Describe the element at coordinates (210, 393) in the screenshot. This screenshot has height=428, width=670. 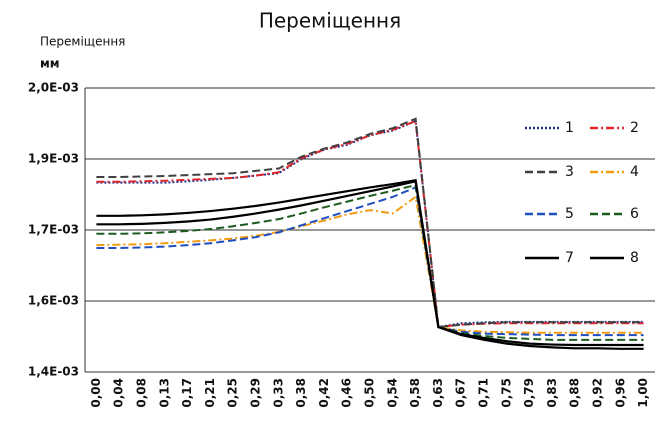
I see `x-tick-label: 0,21` at that location.